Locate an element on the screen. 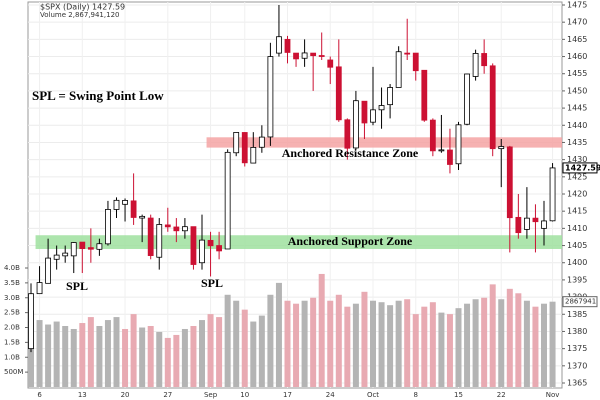 The width and height of the screenshot is (600, 400). y-tick-label: 1475 is located at coordinates (577, 5).